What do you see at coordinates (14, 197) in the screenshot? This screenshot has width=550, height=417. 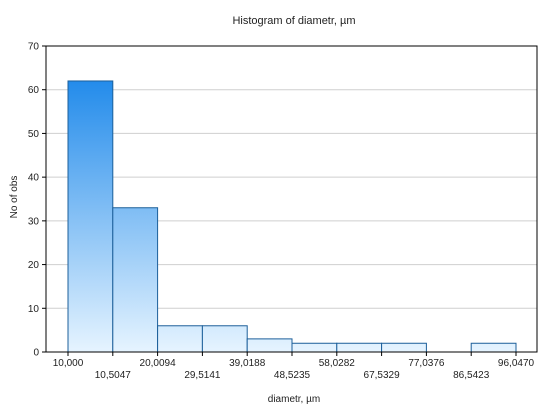 I see `y-axis-label: No of obs` at bounding box center [14, 197].